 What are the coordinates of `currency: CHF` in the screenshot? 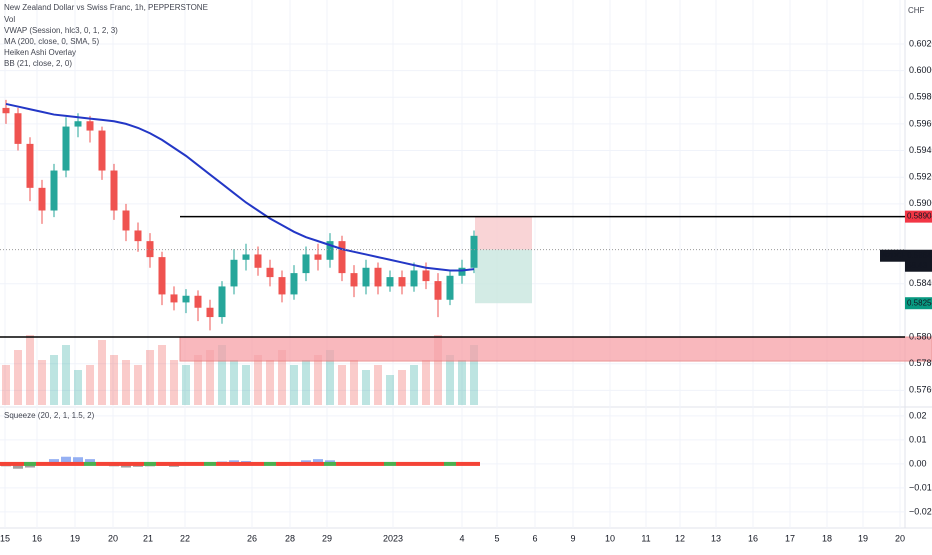 It's located at (916, 10).